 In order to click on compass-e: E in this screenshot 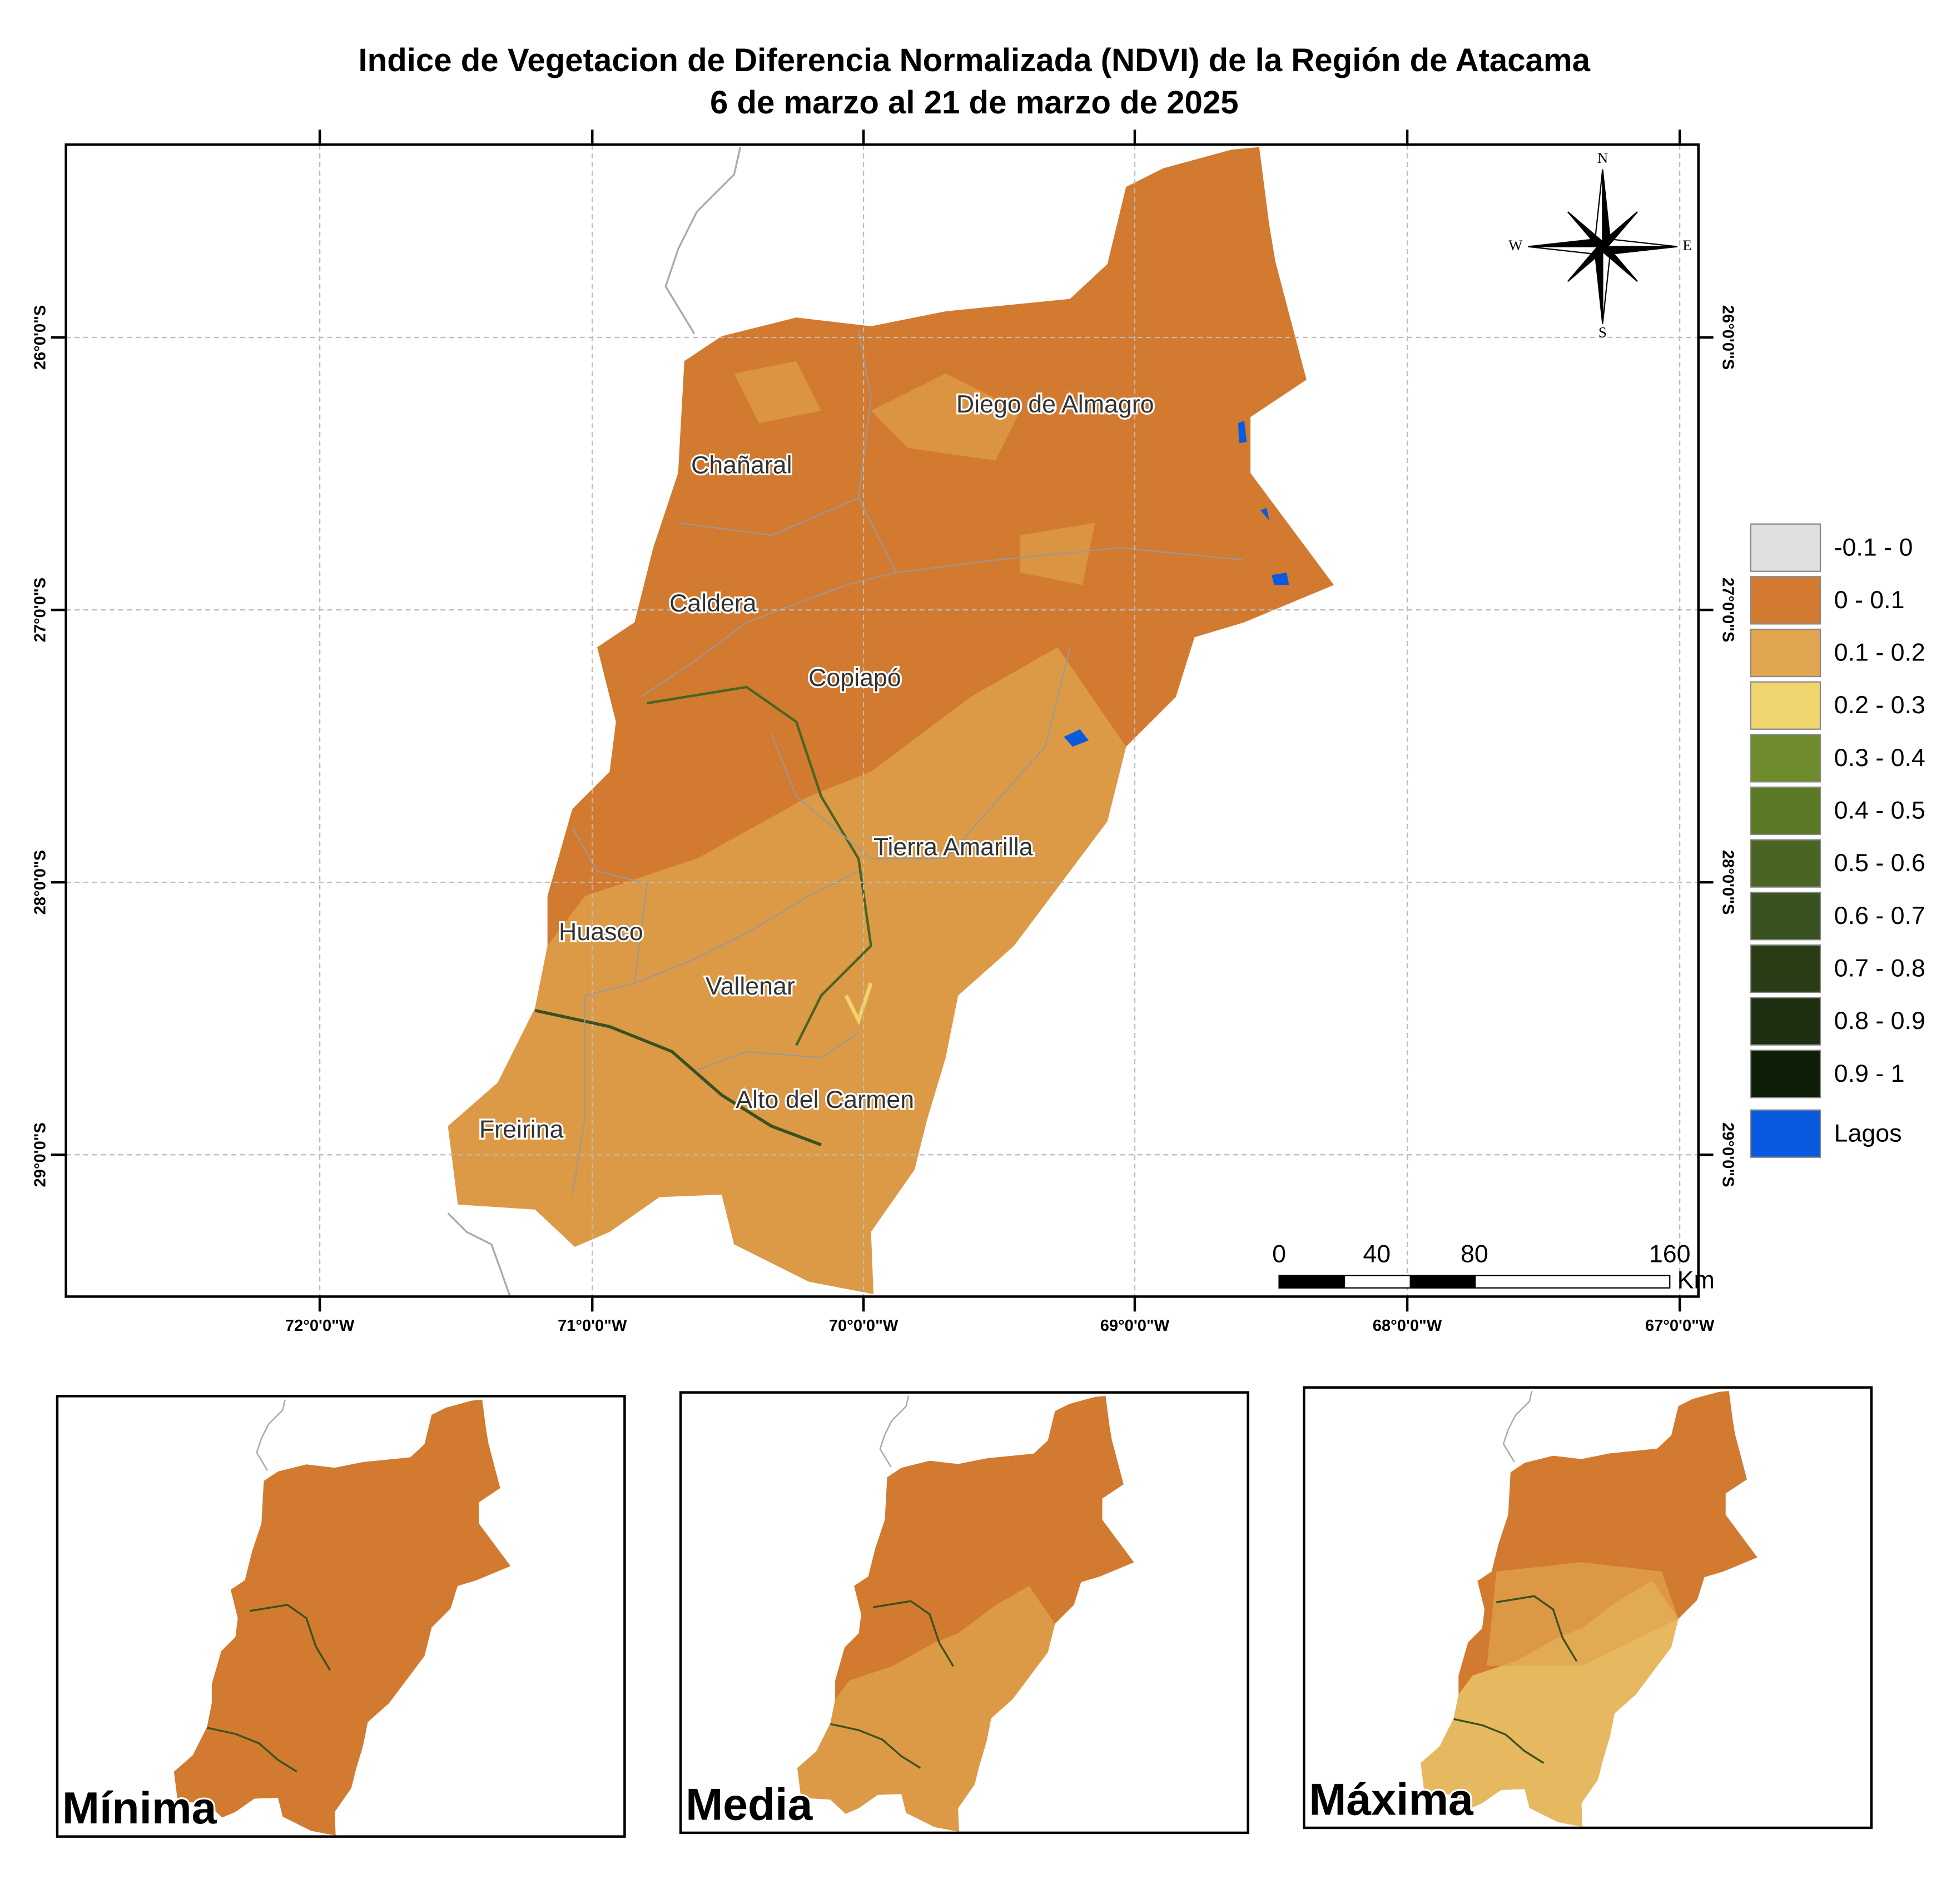, I will do `click(1686, 245)`.